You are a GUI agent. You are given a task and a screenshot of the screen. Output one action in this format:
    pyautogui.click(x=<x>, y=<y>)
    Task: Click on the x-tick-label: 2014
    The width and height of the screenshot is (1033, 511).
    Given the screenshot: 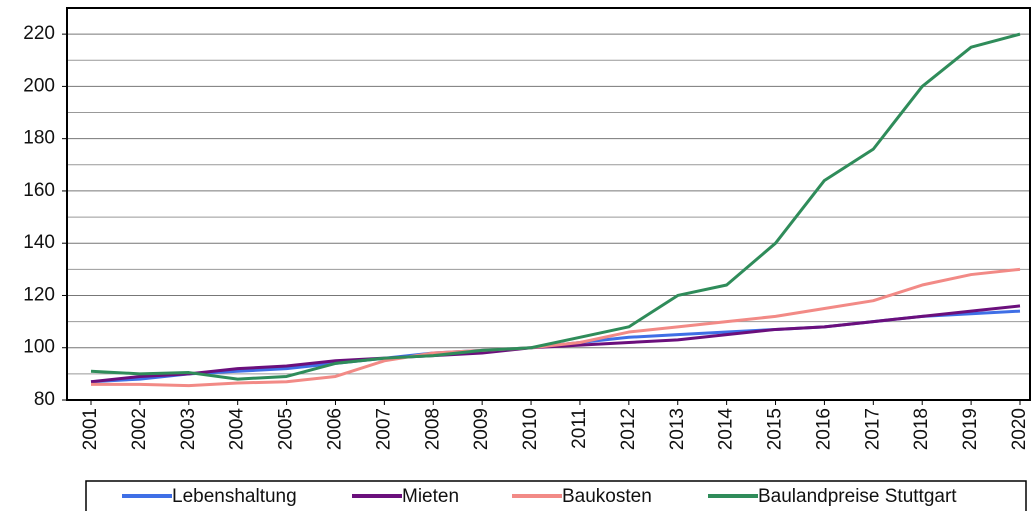 What is the action you would take?
    pyautogui.click(x=726, y=429)
    